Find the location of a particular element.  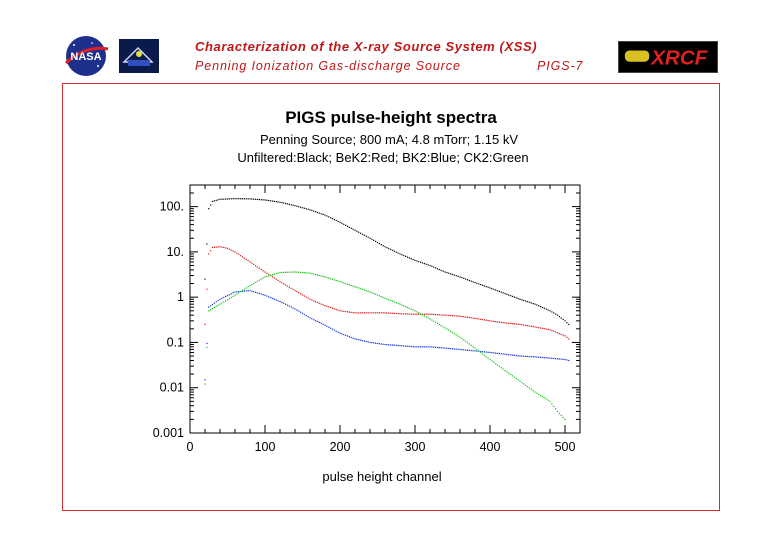

nasa-logo-text: NASA is located at coordinates (85, 57).